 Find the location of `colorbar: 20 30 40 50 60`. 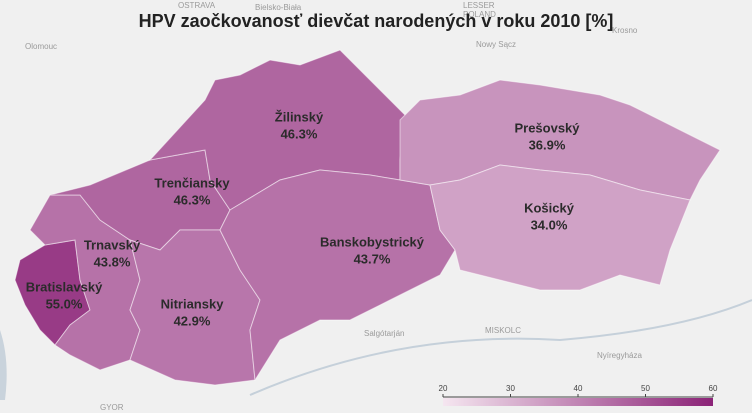

colorbar: 20 30 40 50 60 is located at coordinates (578, 395).